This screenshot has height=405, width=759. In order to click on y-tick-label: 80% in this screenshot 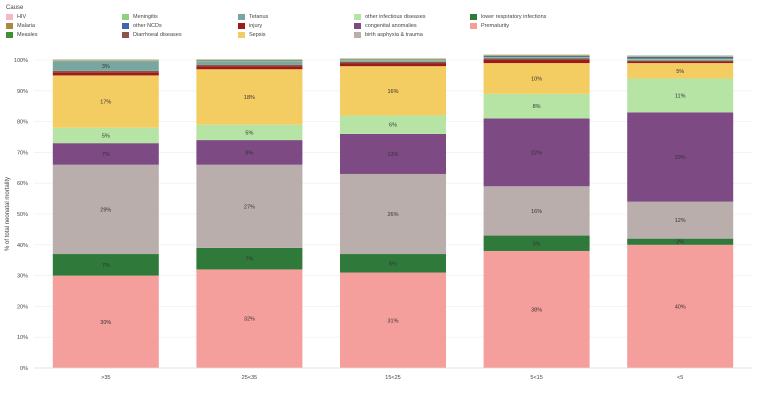, I will do `click(22, 123)`.